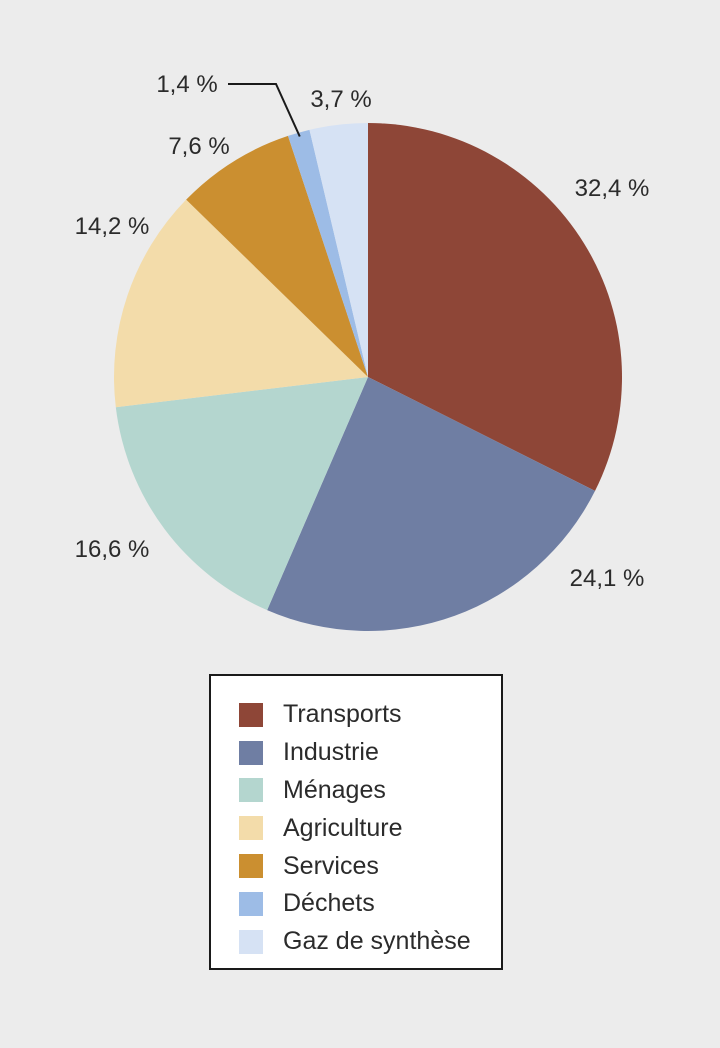 The width and height of the screenshot is (720, 1048). I want to click on legend-label: Transports, so click(342, 714).